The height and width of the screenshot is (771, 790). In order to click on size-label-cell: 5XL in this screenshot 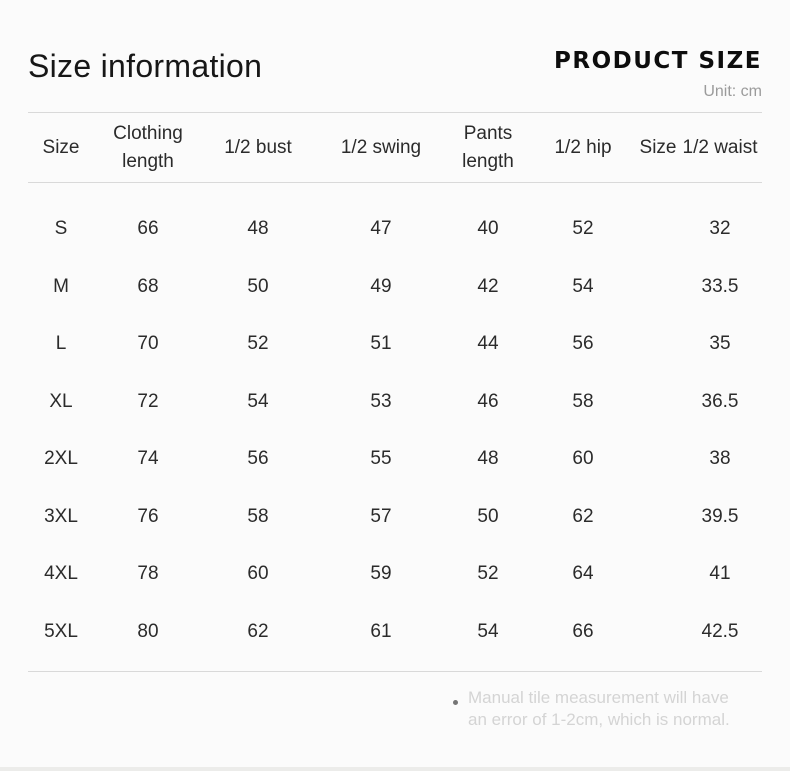, I will do `click(61, 631)`.